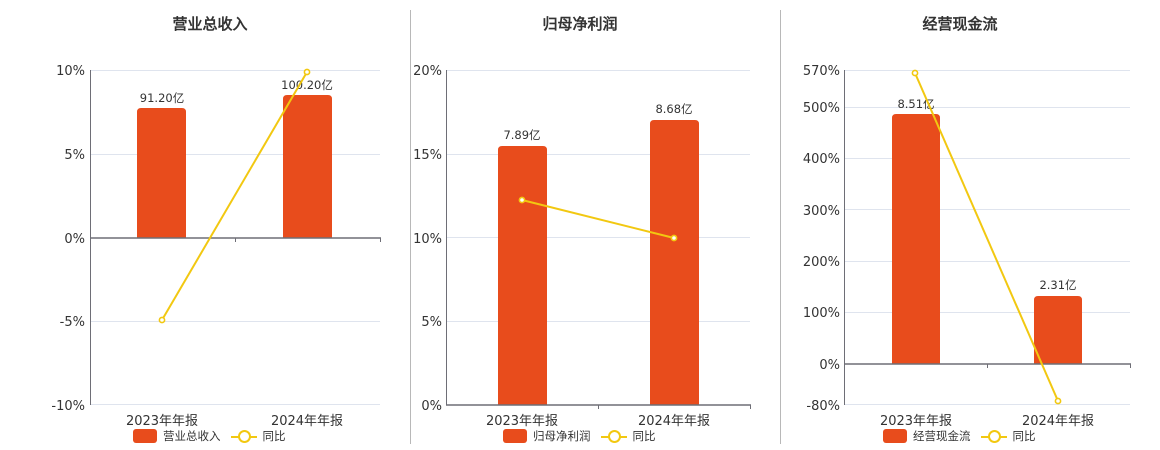  What do you see at coordinates (521, 135) in the screenshot?
I see `bar-label-2023: 7.89亿` at bounding box center [521, 135].